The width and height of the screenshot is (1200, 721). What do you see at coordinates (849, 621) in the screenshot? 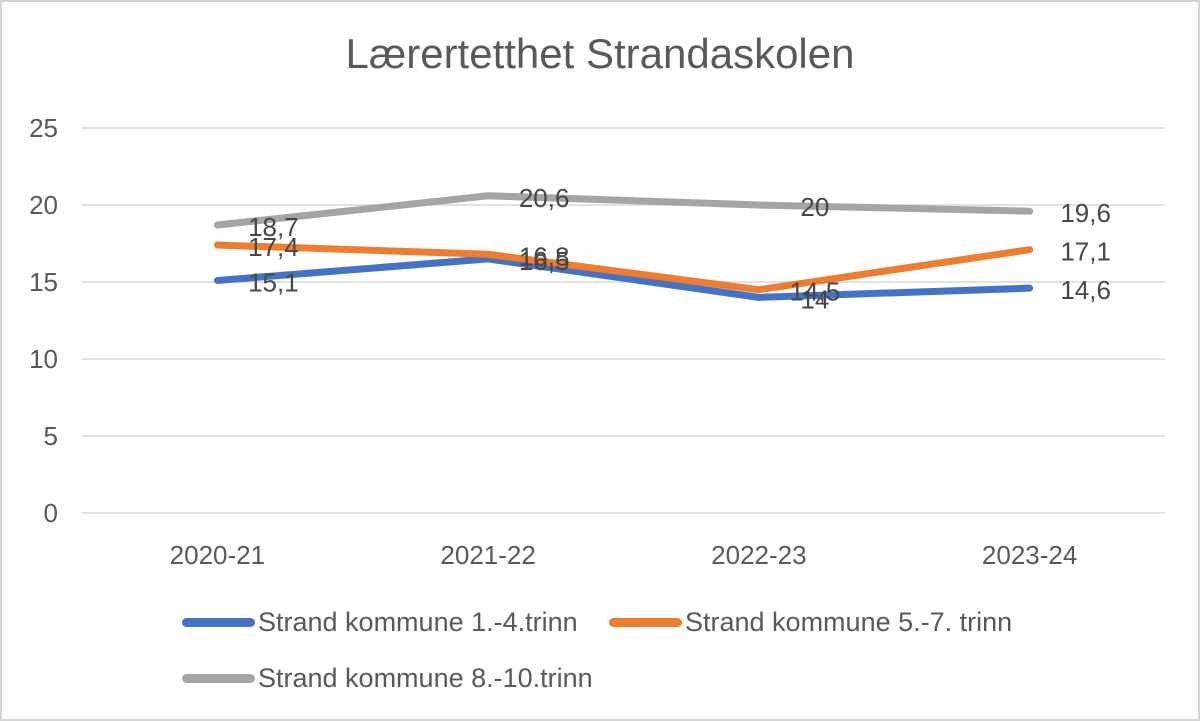
I see `legend-label: Strand kommune 5.-7. trinn` at bounding box center [849, 621].